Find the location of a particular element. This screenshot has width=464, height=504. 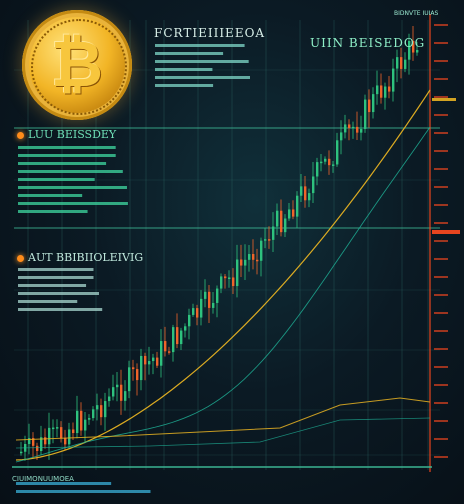

bitcoin-coin-icon: ₿ is located at coordinates (77, 65).